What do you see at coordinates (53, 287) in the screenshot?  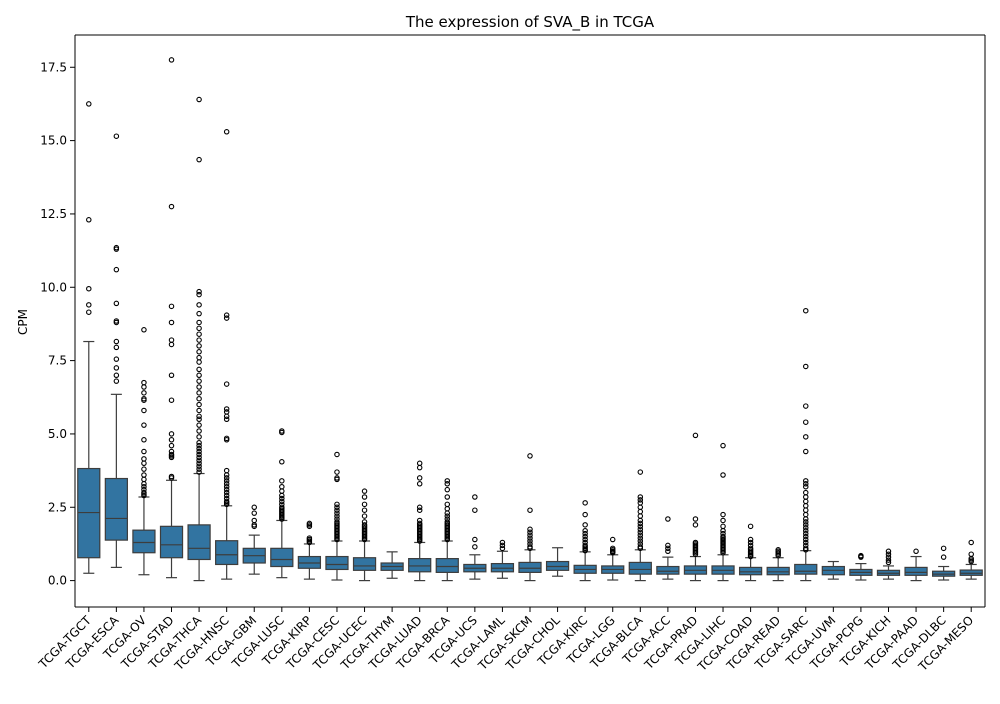 I see `y-tick-label: 10.0` at bounding box center [53, 287].